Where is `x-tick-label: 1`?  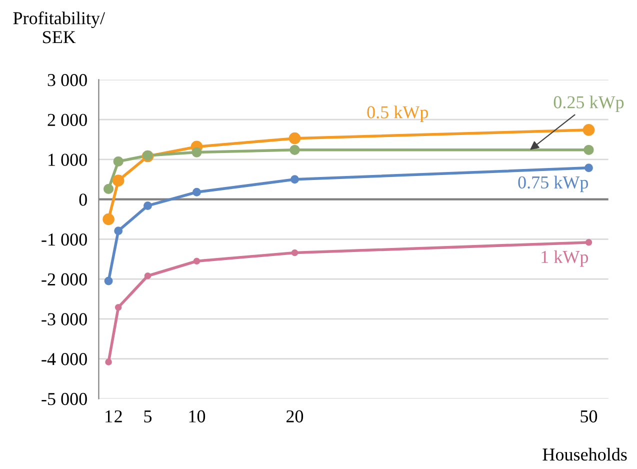
x-tick-label: 1 is located at coordinates (109, 416).